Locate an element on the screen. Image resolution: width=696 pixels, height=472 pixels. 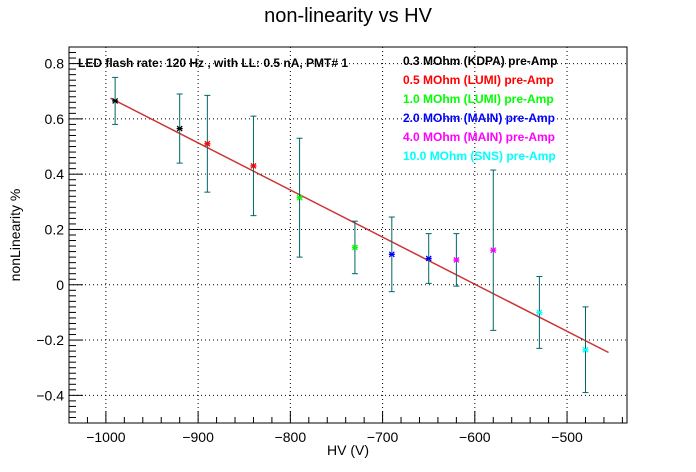
x-tick-label: −600 is located at coordinates (475, 437).